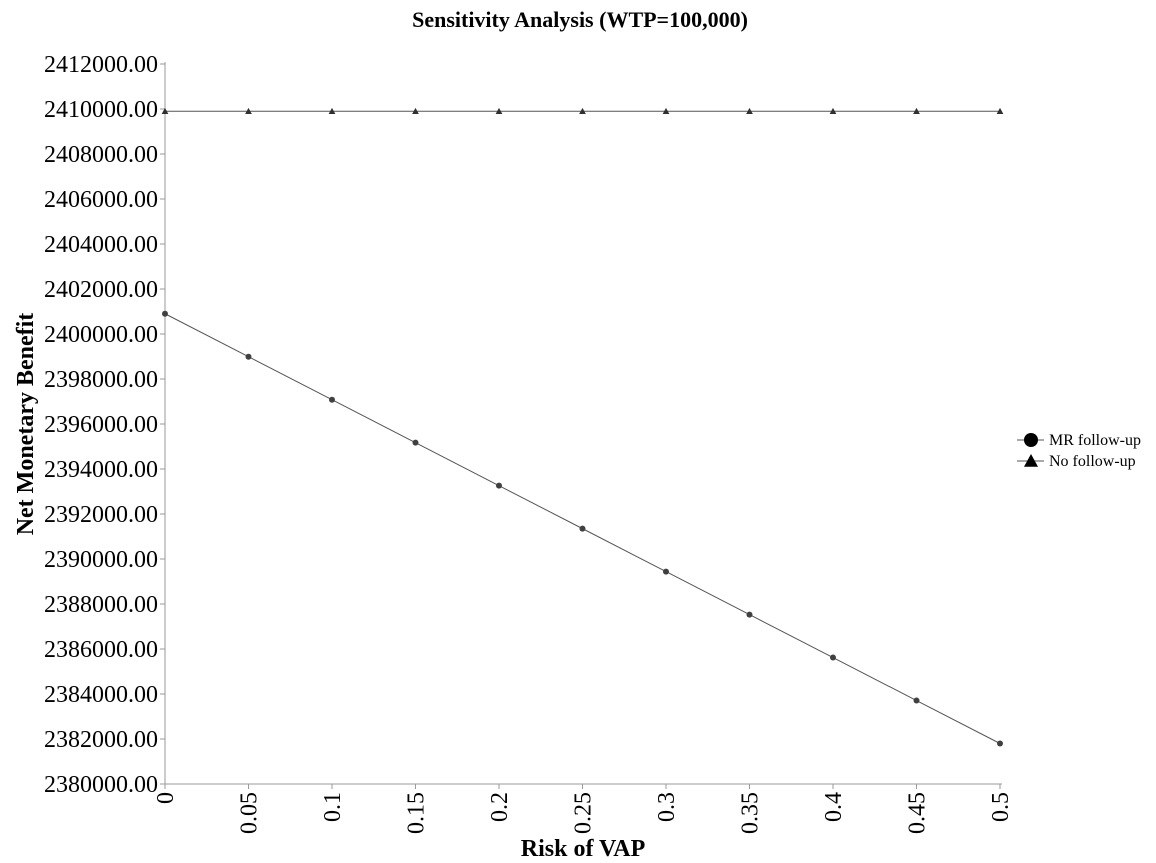 Image resolution: width=1156 pixels, height=863 pixels. I want to click on legend-item: No follow-up, so click(1076, 461).